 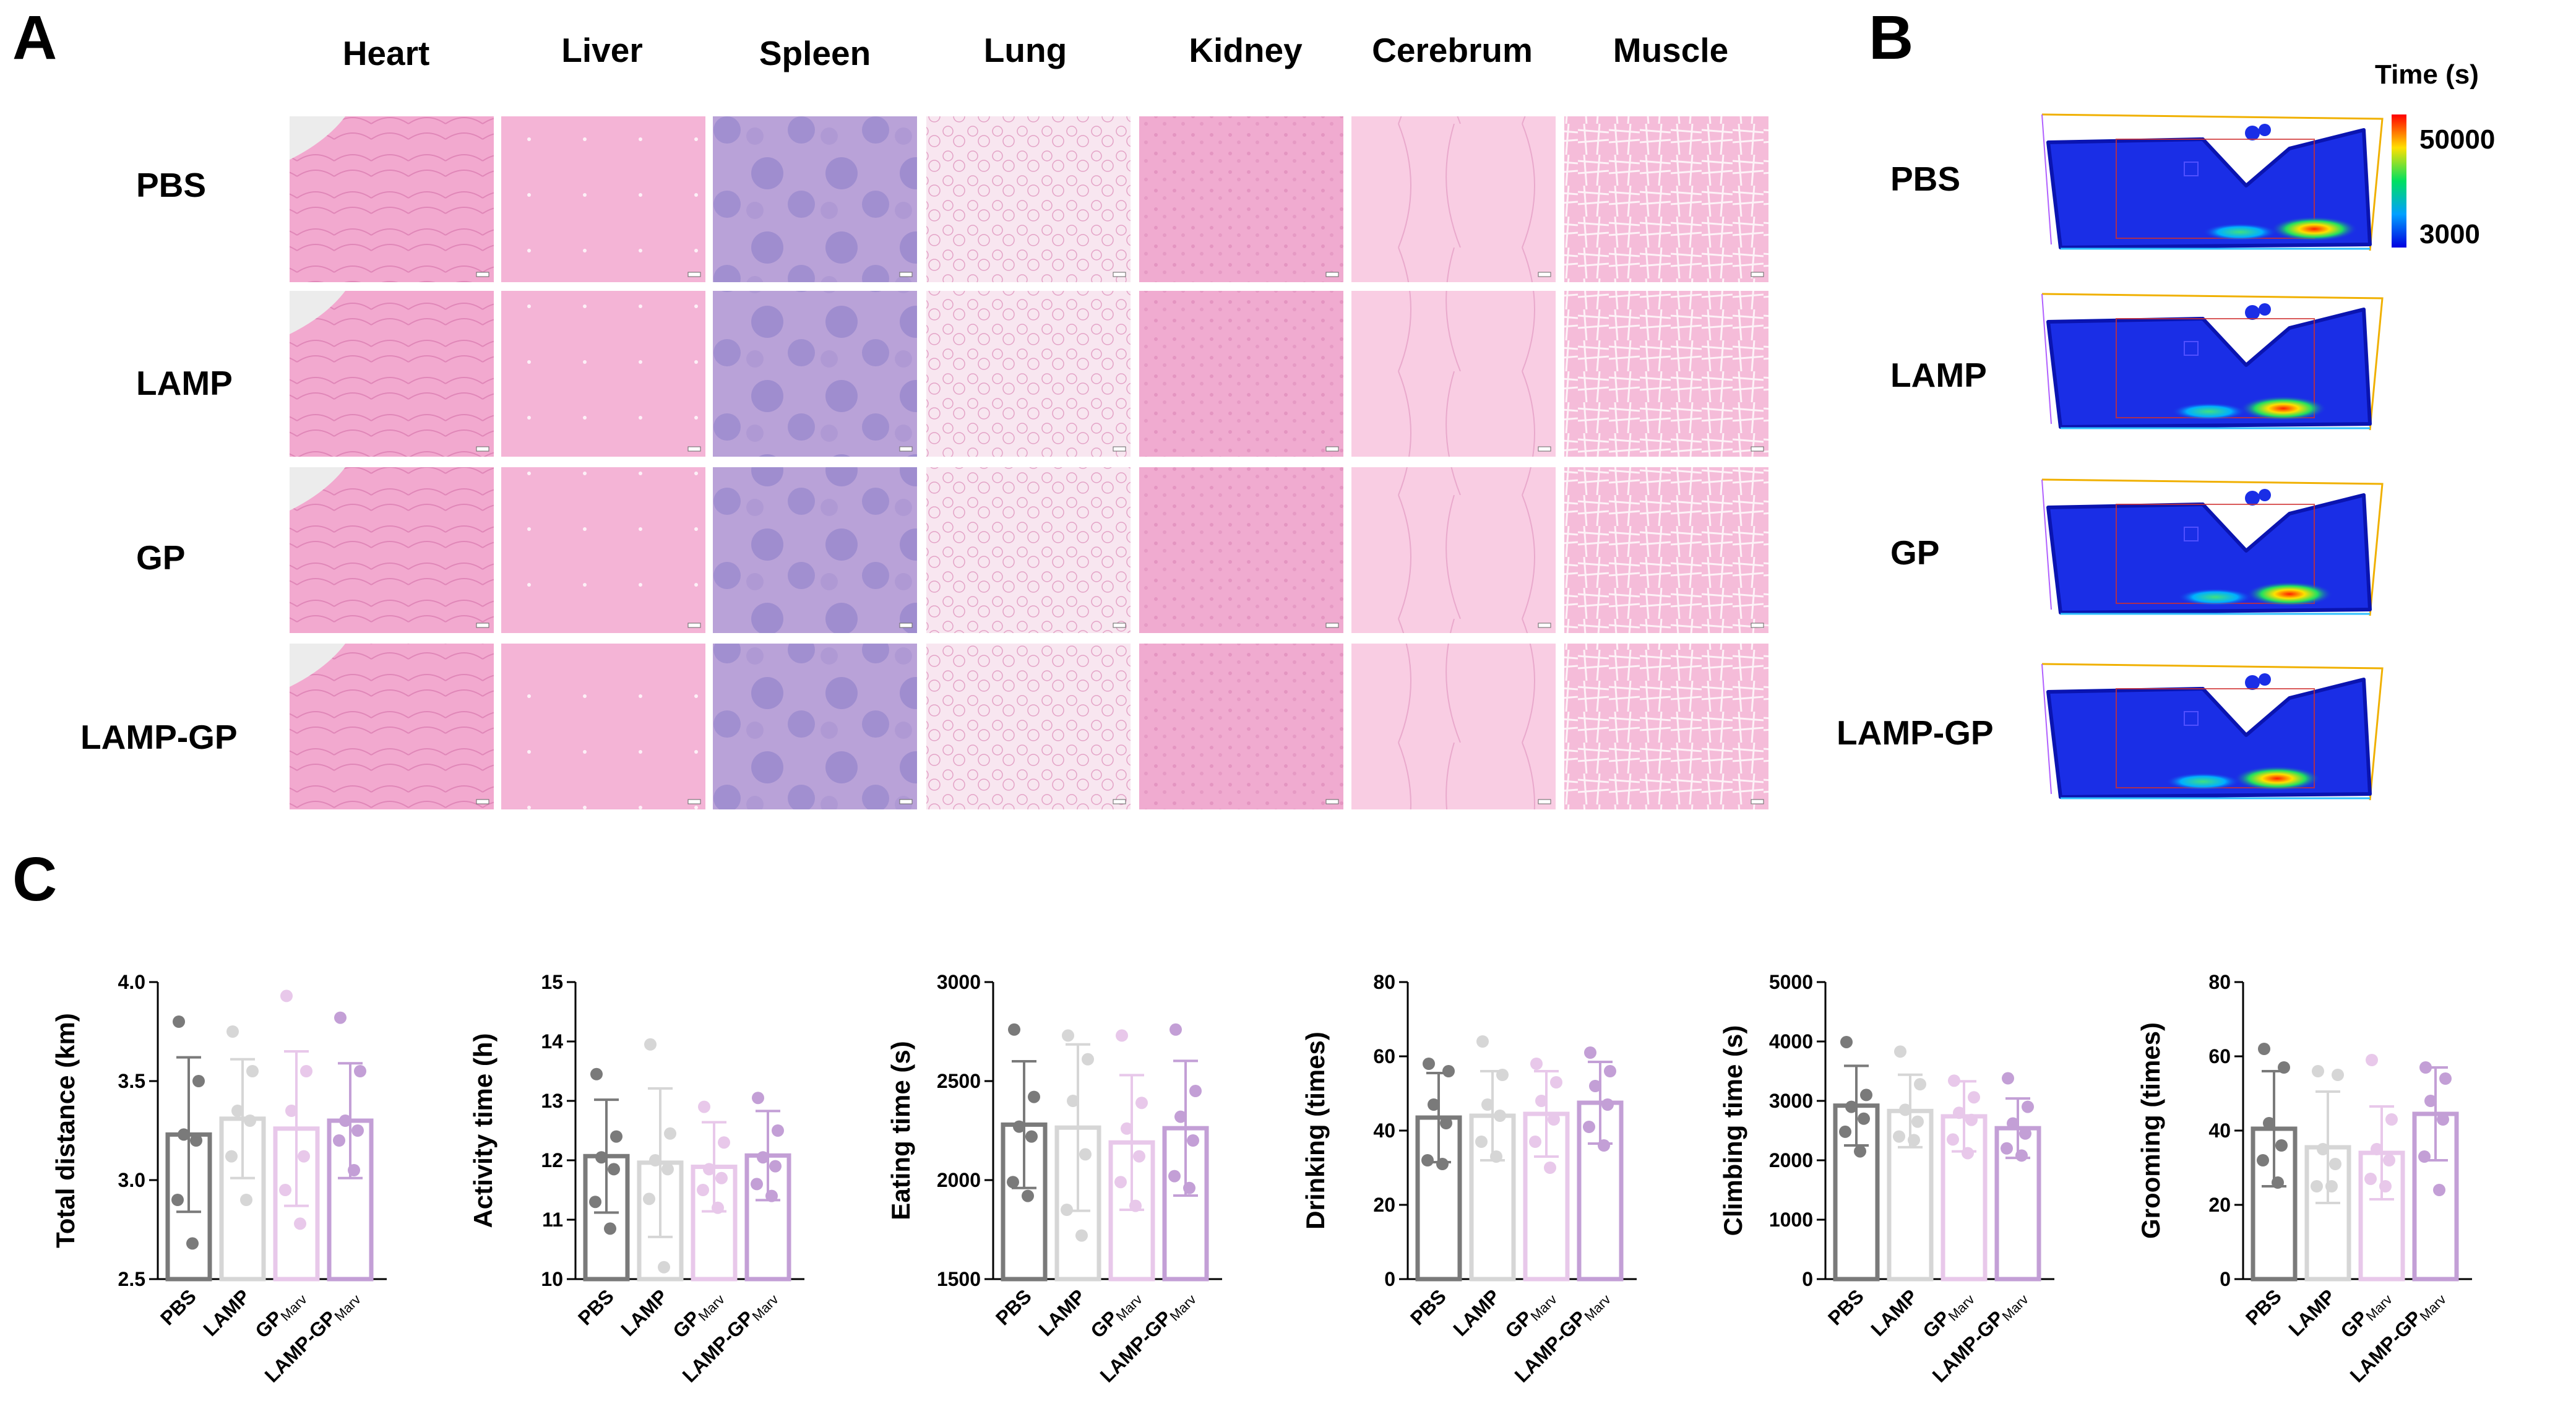 What do you see at coordinates (1315, 1131) in the screenshot?
I see `y-axis-title: Drinking (times)` at bounding box center [1315, 1131].